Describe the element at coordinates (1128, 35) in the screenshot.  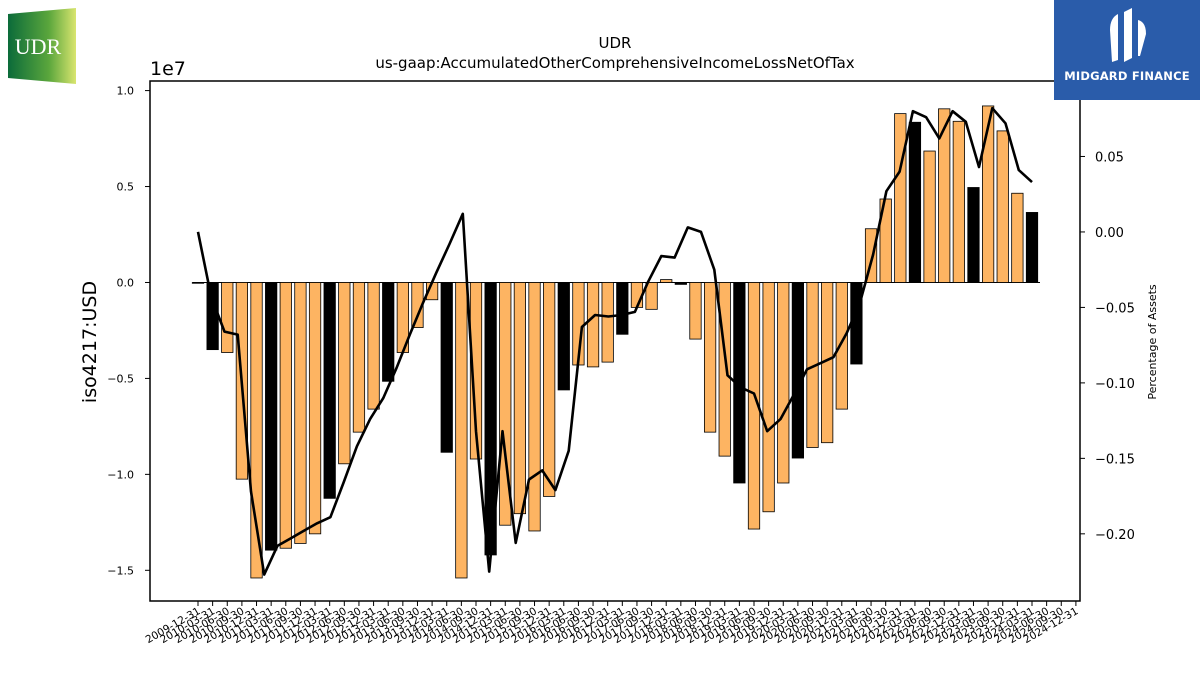
I see `midgard-mark-icon` at that location.